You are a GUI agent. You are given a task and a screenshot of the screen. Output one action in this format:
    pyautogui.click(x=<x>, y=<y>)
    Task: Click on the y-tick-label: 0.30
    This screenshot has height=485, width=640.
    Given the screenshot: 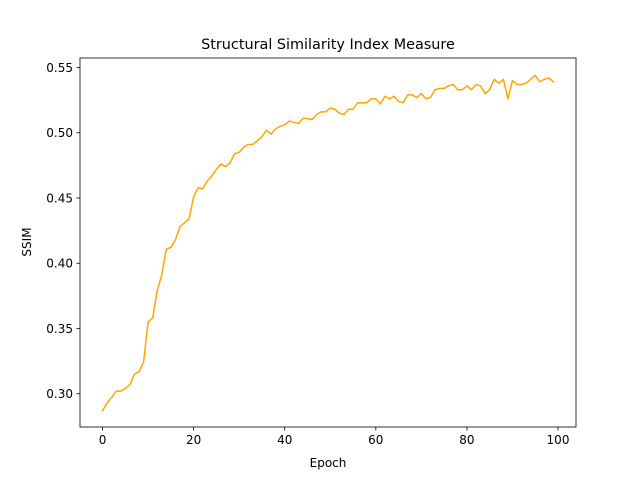 What is the action you would take?
    pyautogui.click(x=59, y=394)
    